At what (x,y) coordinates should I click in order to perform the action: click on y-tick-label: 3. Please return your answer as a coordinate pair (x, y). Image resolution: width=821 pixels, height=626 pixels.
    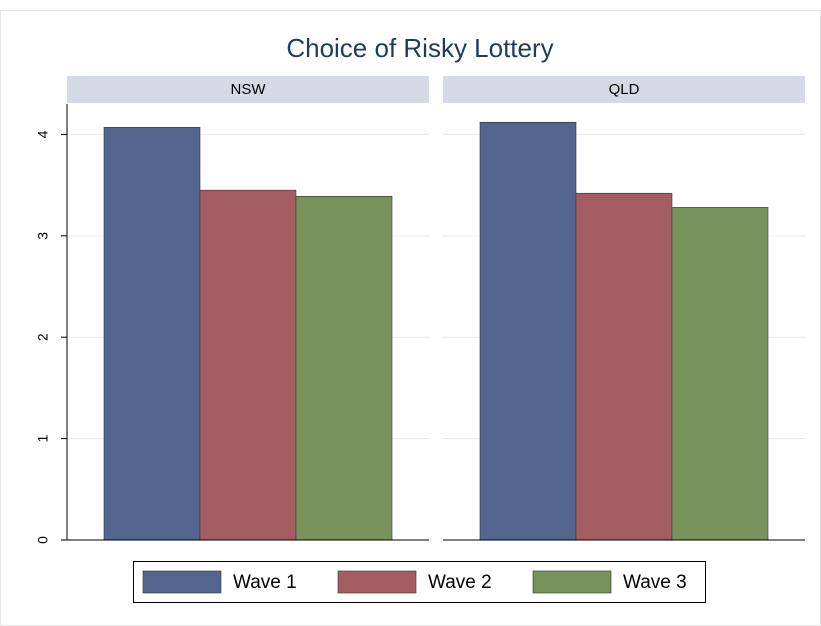
    Looking at the image, I should click on (43, 236).